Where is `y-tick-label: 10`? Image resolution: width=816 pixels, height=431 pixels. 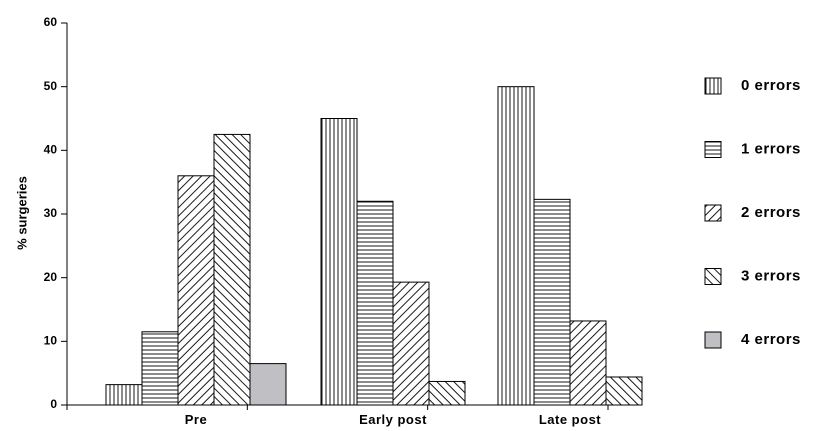
y-tick-label: 10 is located at coordinates (51, 341).